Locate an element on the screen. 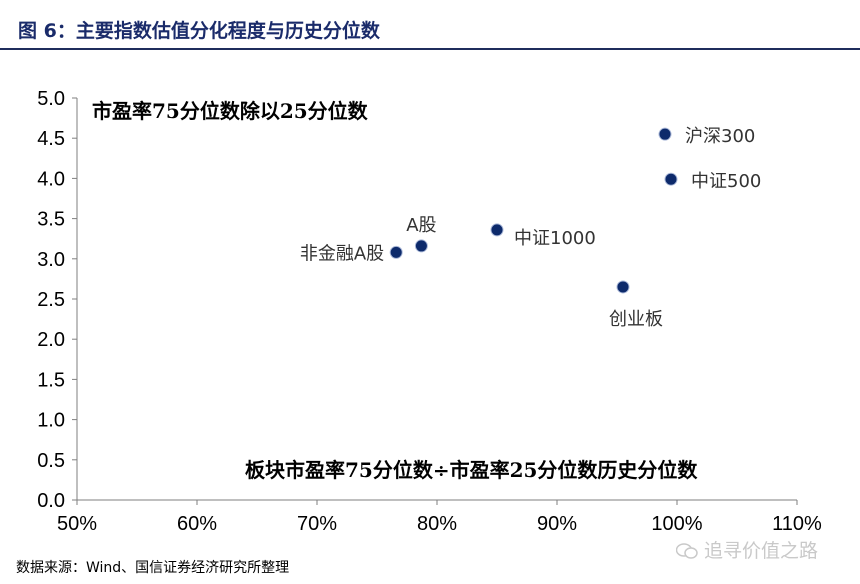 The image size is (860, 584). figure-source: 数据来源：Wind、国信证券经济研究所整理 is located at coordinates (153, 568).